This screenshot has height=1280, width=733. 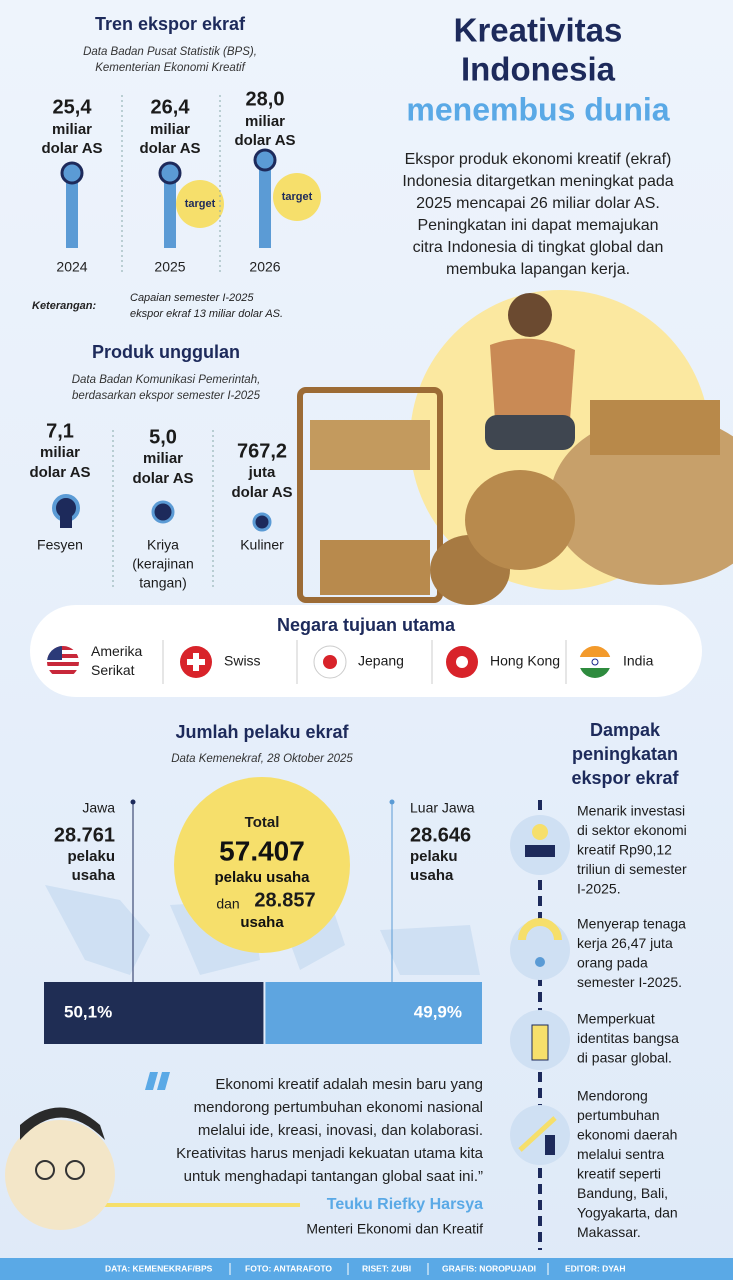 What do you see at coordinates (638, 661) in the screenshot?
I see `country-name: India` at bounding box center [638, 661].